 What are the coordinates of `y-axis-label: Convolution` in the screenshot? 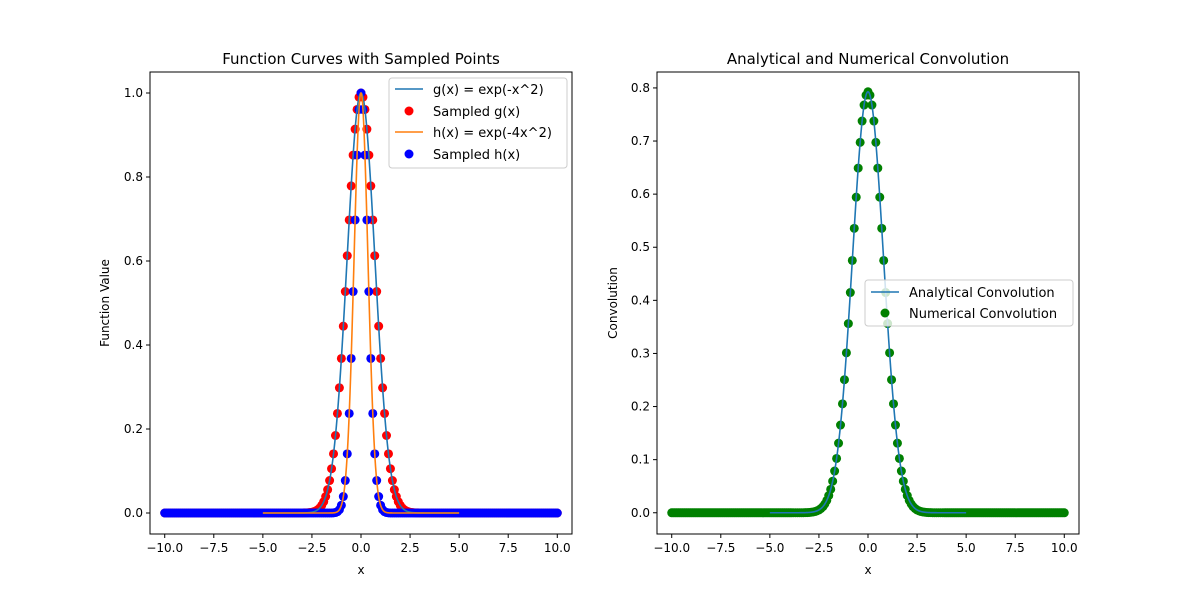 It's located at (613, 303).